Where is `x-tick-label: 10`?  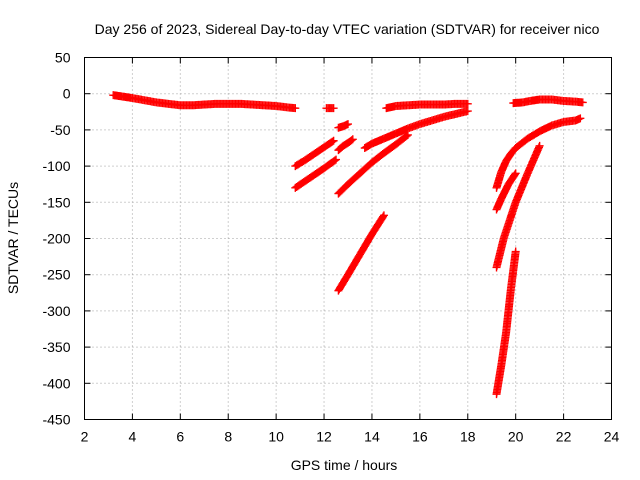
x-tick-label: 10 is located at coordinates (276, 437).